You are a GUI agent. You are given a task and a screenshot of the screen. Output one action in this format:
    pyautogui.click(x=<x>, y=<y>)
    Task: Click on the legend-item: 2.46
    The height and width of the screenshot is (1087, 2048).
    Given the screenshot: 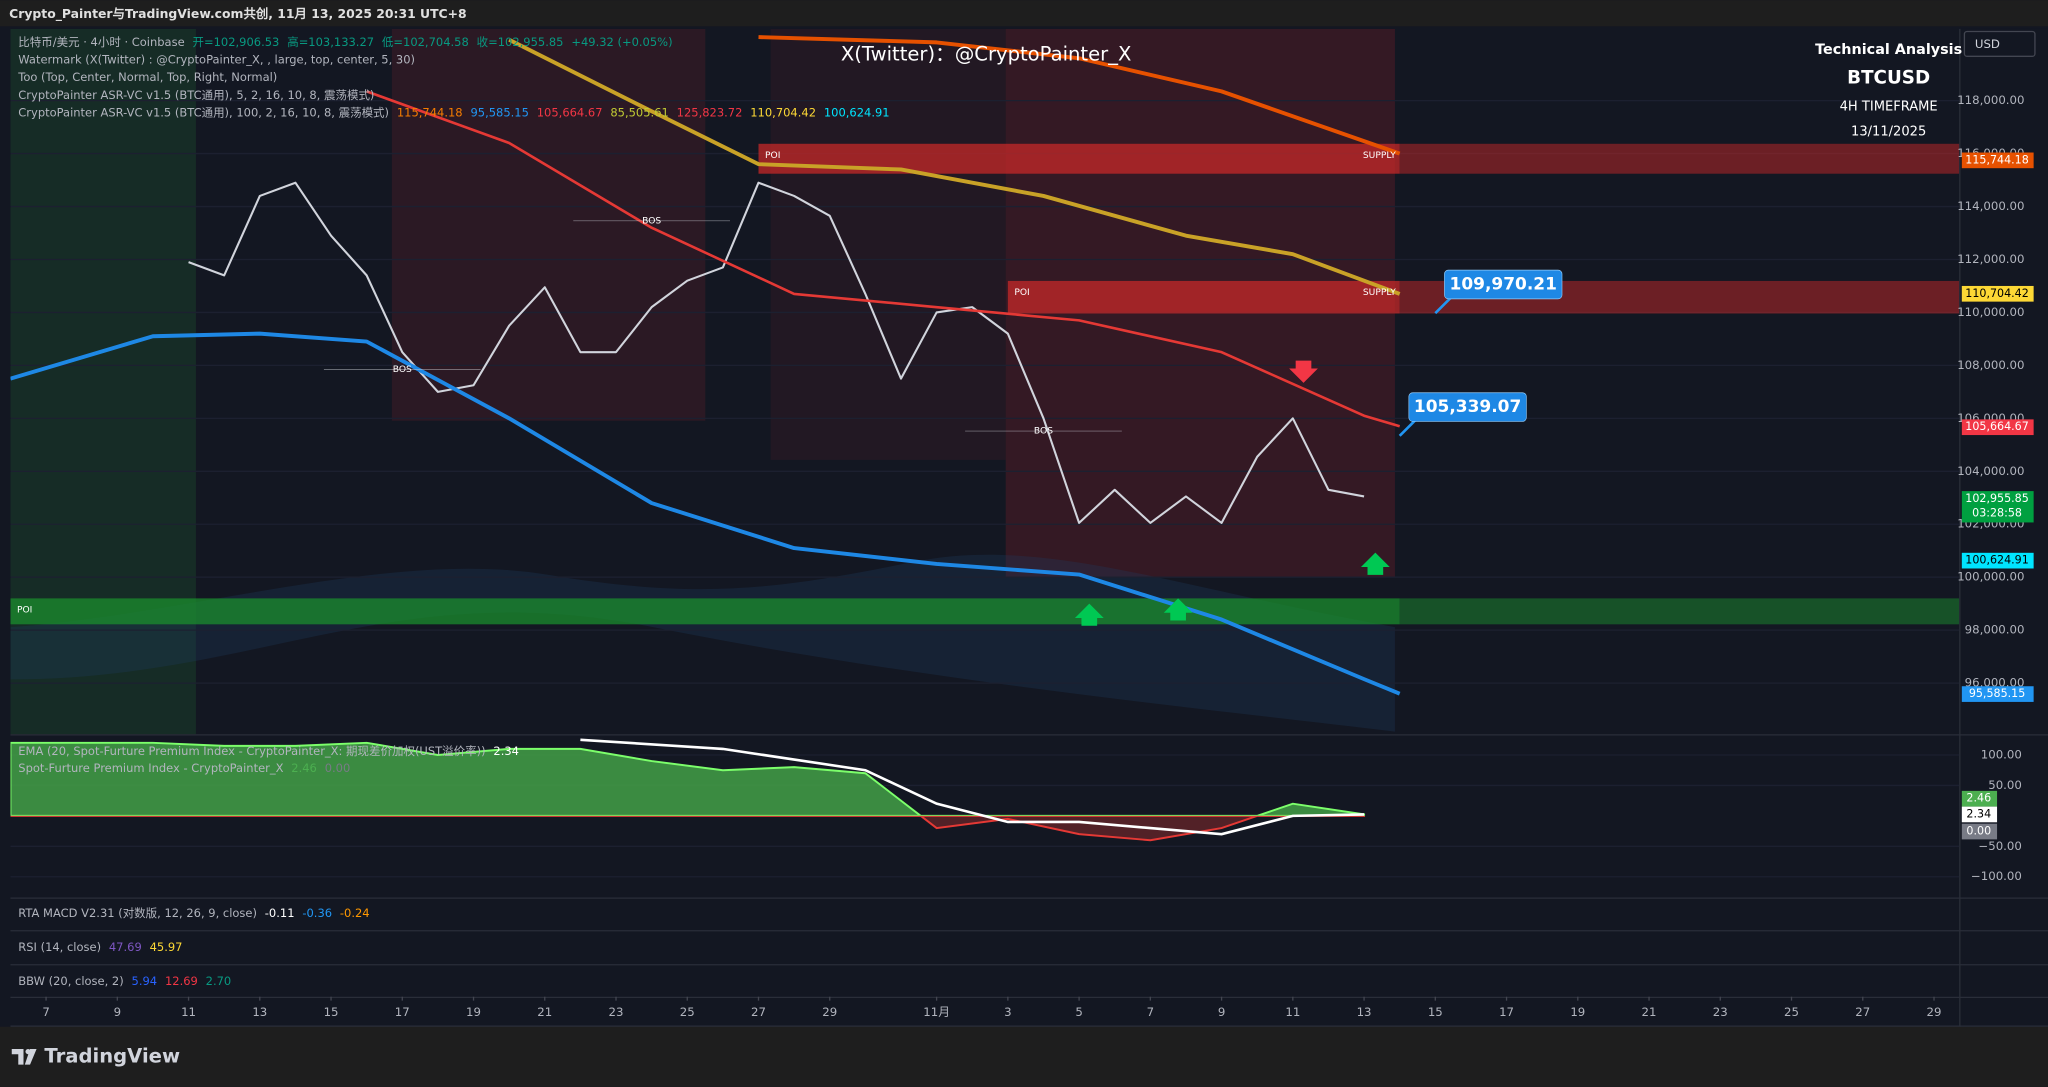 What is the action you would take?
    pyautogui.click(x=304, y=768)
    